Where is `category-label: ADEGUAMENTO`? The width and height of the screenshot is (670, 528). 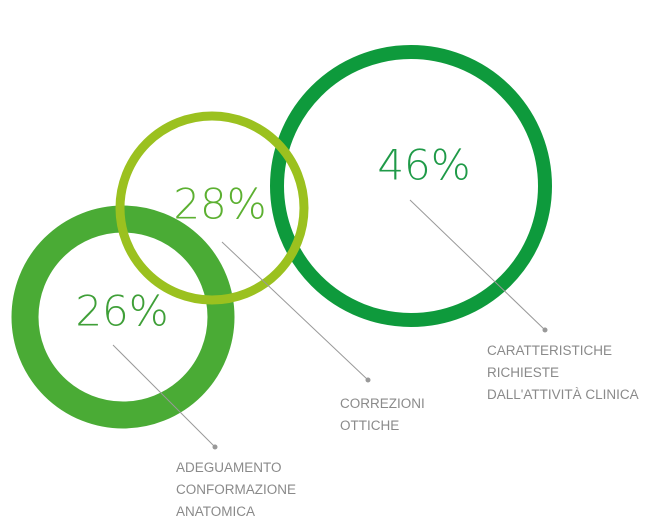 category-label: ADEGUAMENTO is located at coordinates (229, 467).